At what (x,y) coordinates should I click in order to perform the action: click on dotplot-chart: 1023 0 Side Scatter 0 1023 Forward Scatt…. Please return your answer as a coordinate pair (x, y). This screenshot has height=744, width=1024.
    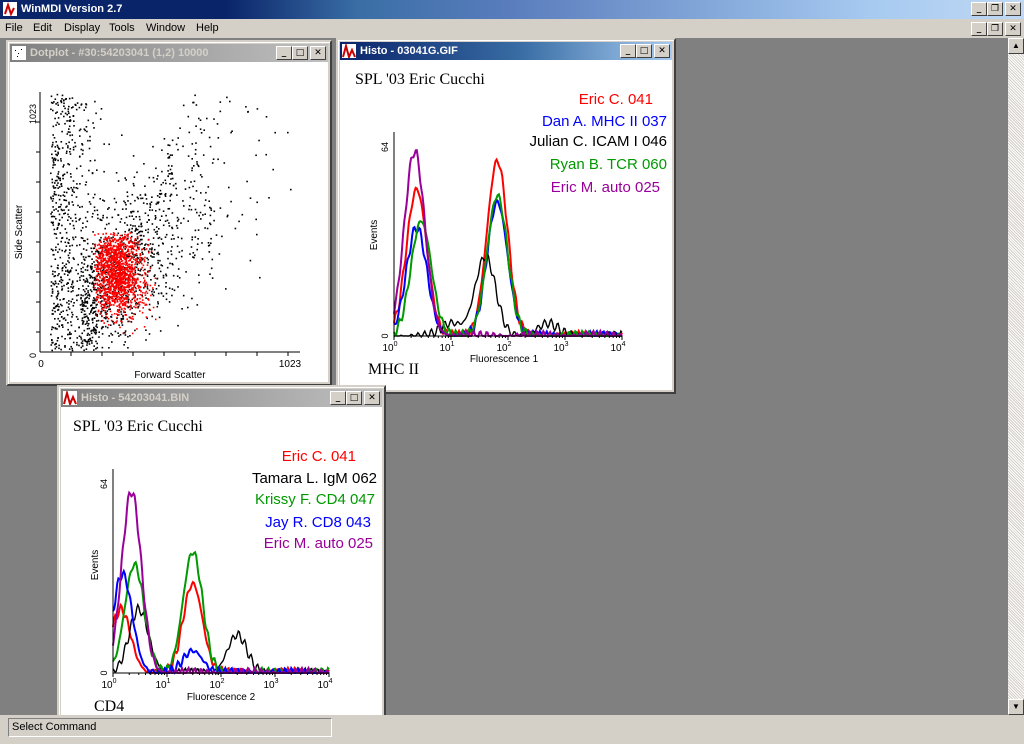
    Looking at the image, I should click on (169, 222).